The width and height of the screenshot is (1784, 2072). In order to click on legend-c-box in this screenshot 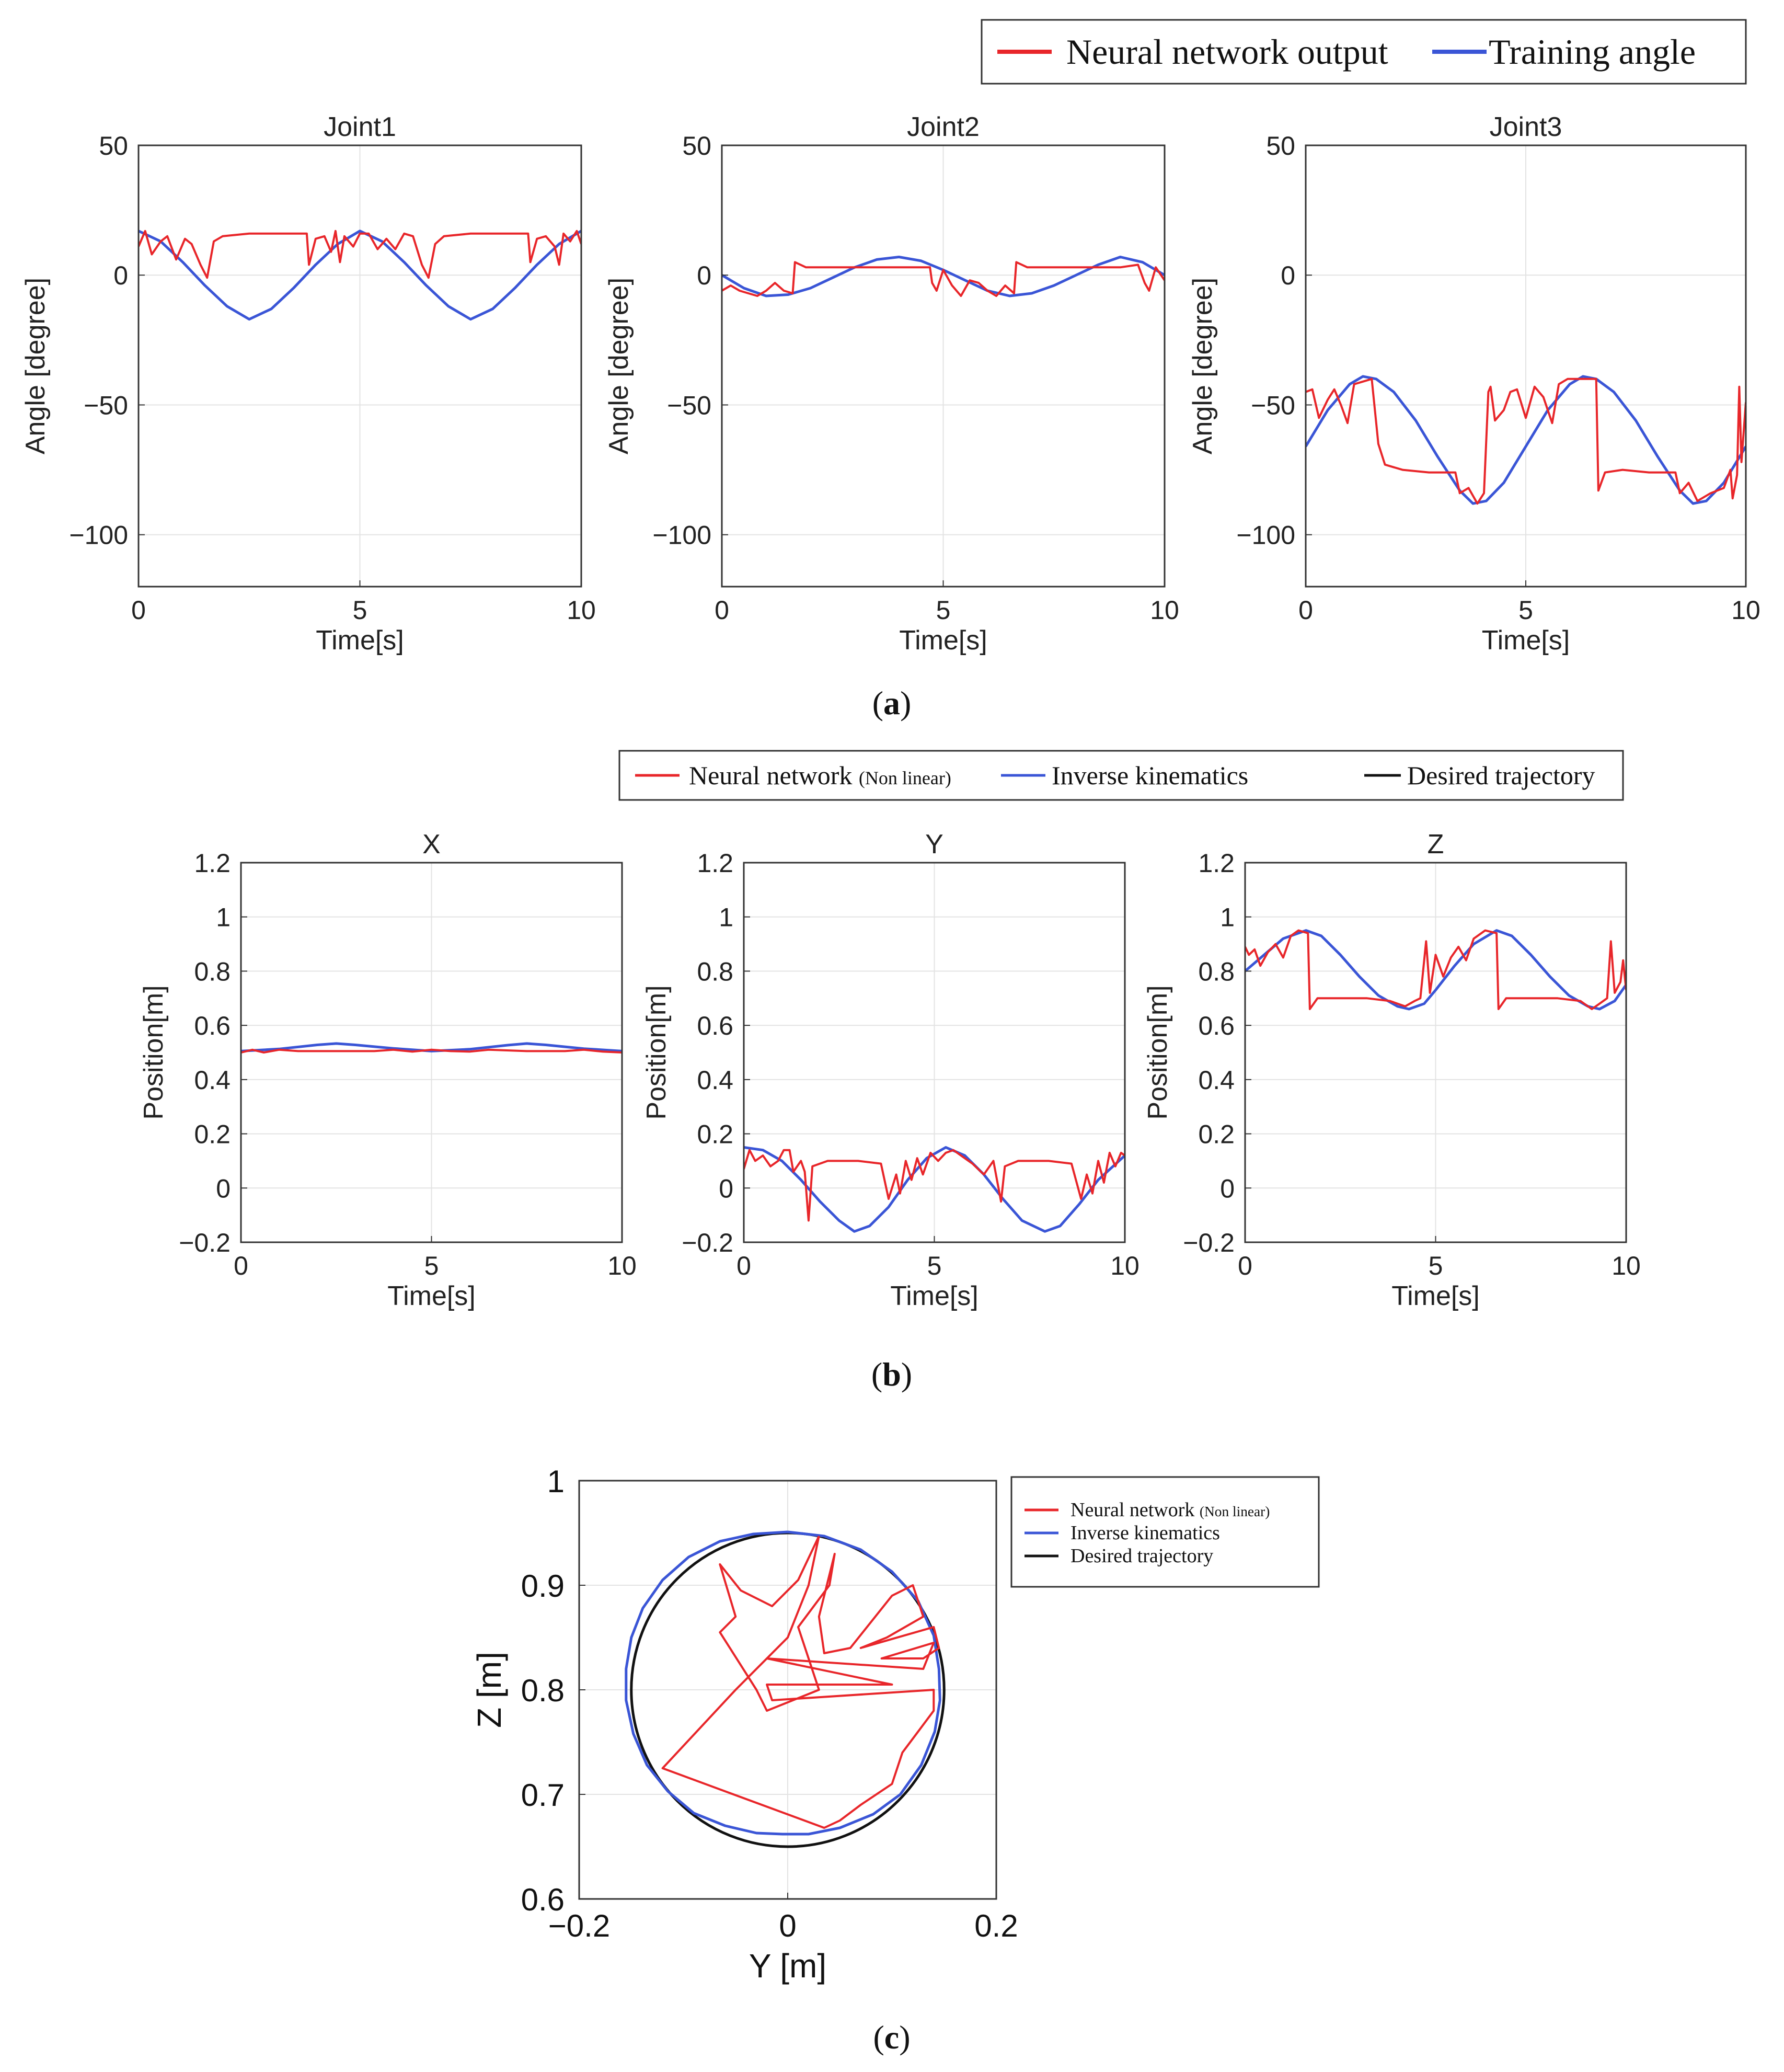, I will do `click(1165, 1532)`.